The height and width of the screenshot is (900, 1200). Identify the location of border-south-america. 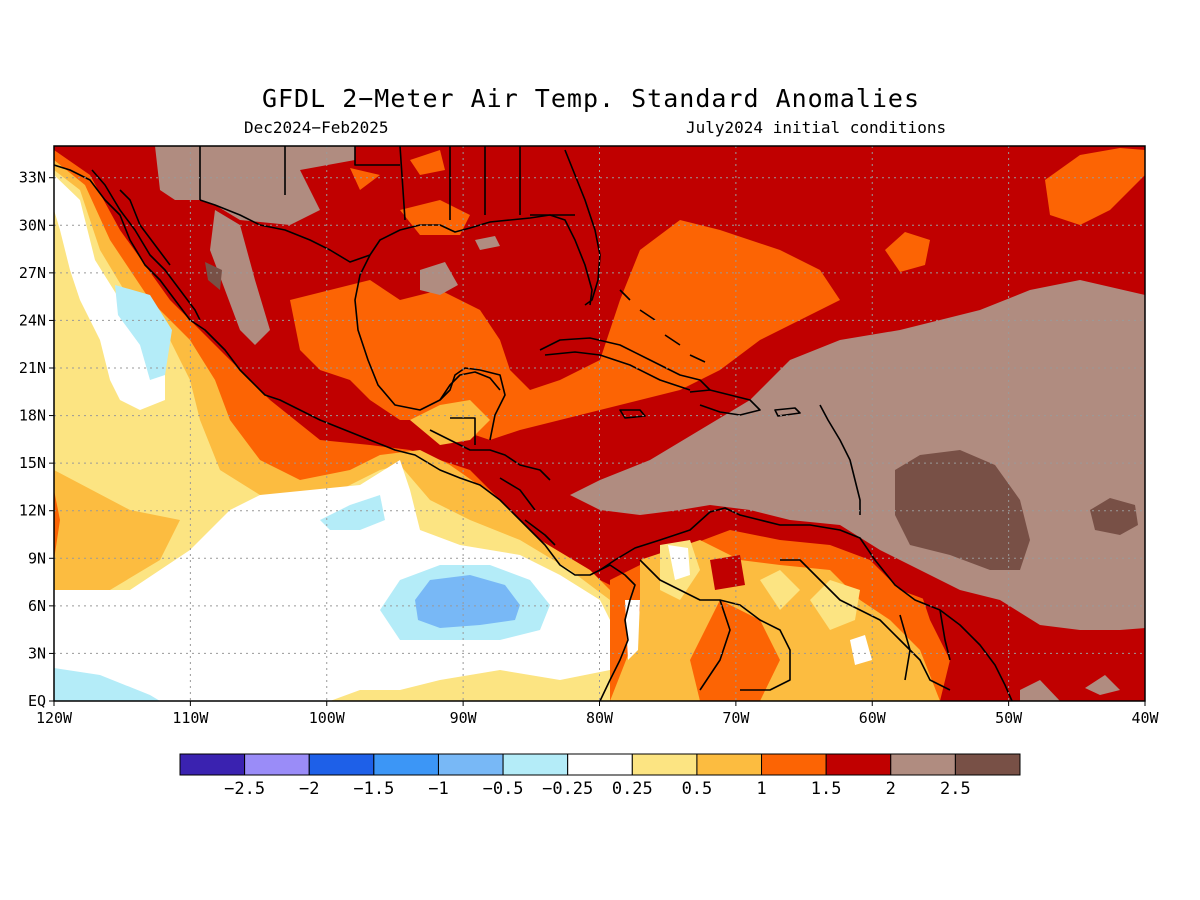
(795, 625).